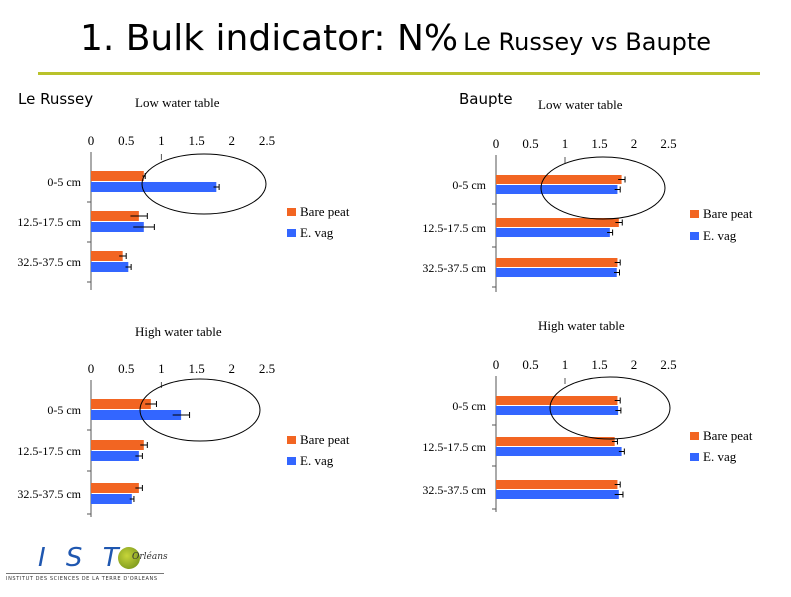 The width and height of the screenshot is (791, 597). What do you see at coordinates (587, 42) in the screenshot?
I see `slide-title-sub: Le Russey vs Baupte` at bounding box center [587, 42].